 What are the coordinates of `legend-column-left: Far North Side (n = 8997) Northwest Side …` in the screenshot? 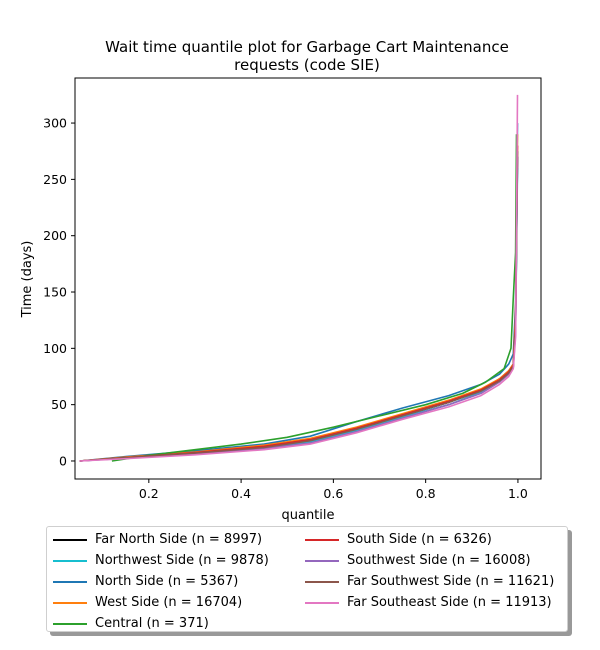 It's located at (161, 581).